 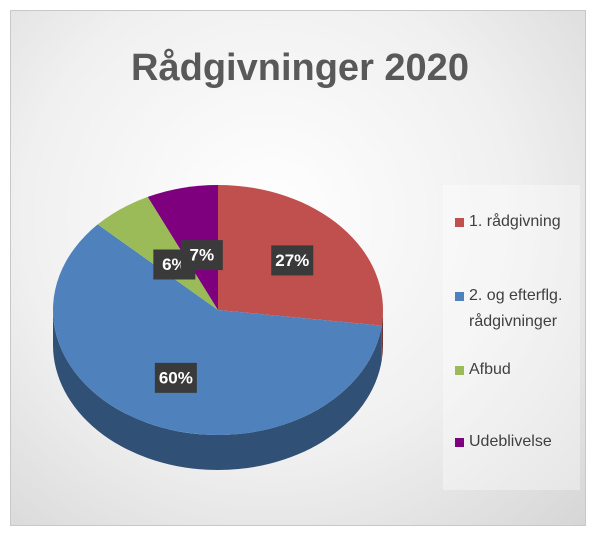 I want to click on data-label: 7%, so click(x=202, y=255).